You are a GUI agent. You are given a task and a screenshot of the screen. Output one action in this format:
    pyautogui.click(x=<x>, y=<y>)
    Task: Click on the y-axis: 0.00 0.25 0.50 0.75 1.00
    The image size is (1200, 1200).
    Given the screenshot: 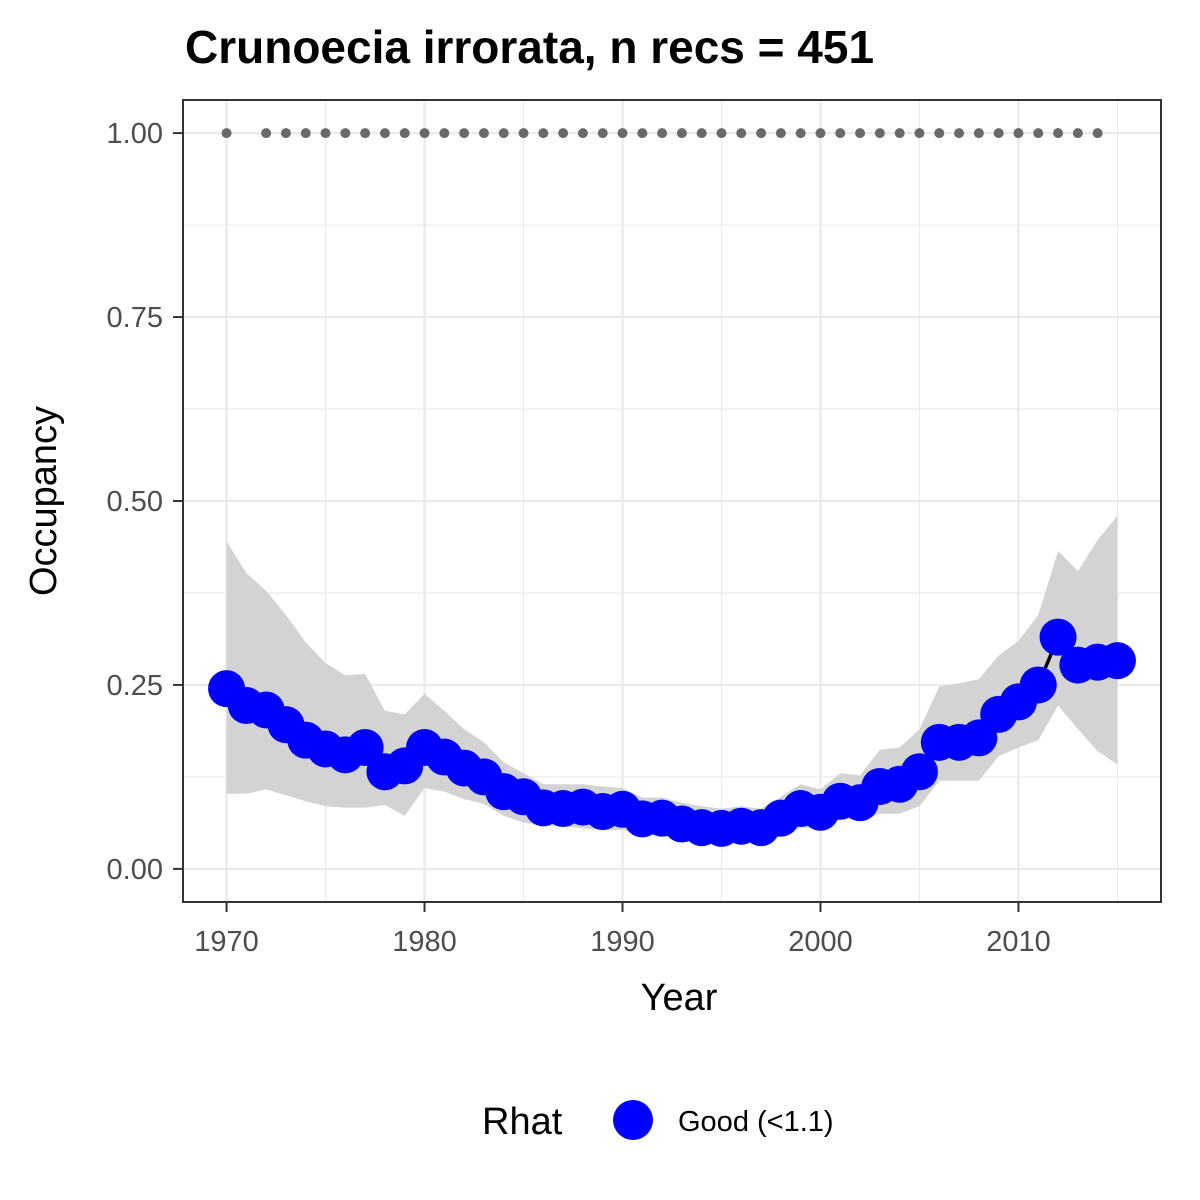 What is the action you would take?
    pyautogui.click(x=145, y=502)
    